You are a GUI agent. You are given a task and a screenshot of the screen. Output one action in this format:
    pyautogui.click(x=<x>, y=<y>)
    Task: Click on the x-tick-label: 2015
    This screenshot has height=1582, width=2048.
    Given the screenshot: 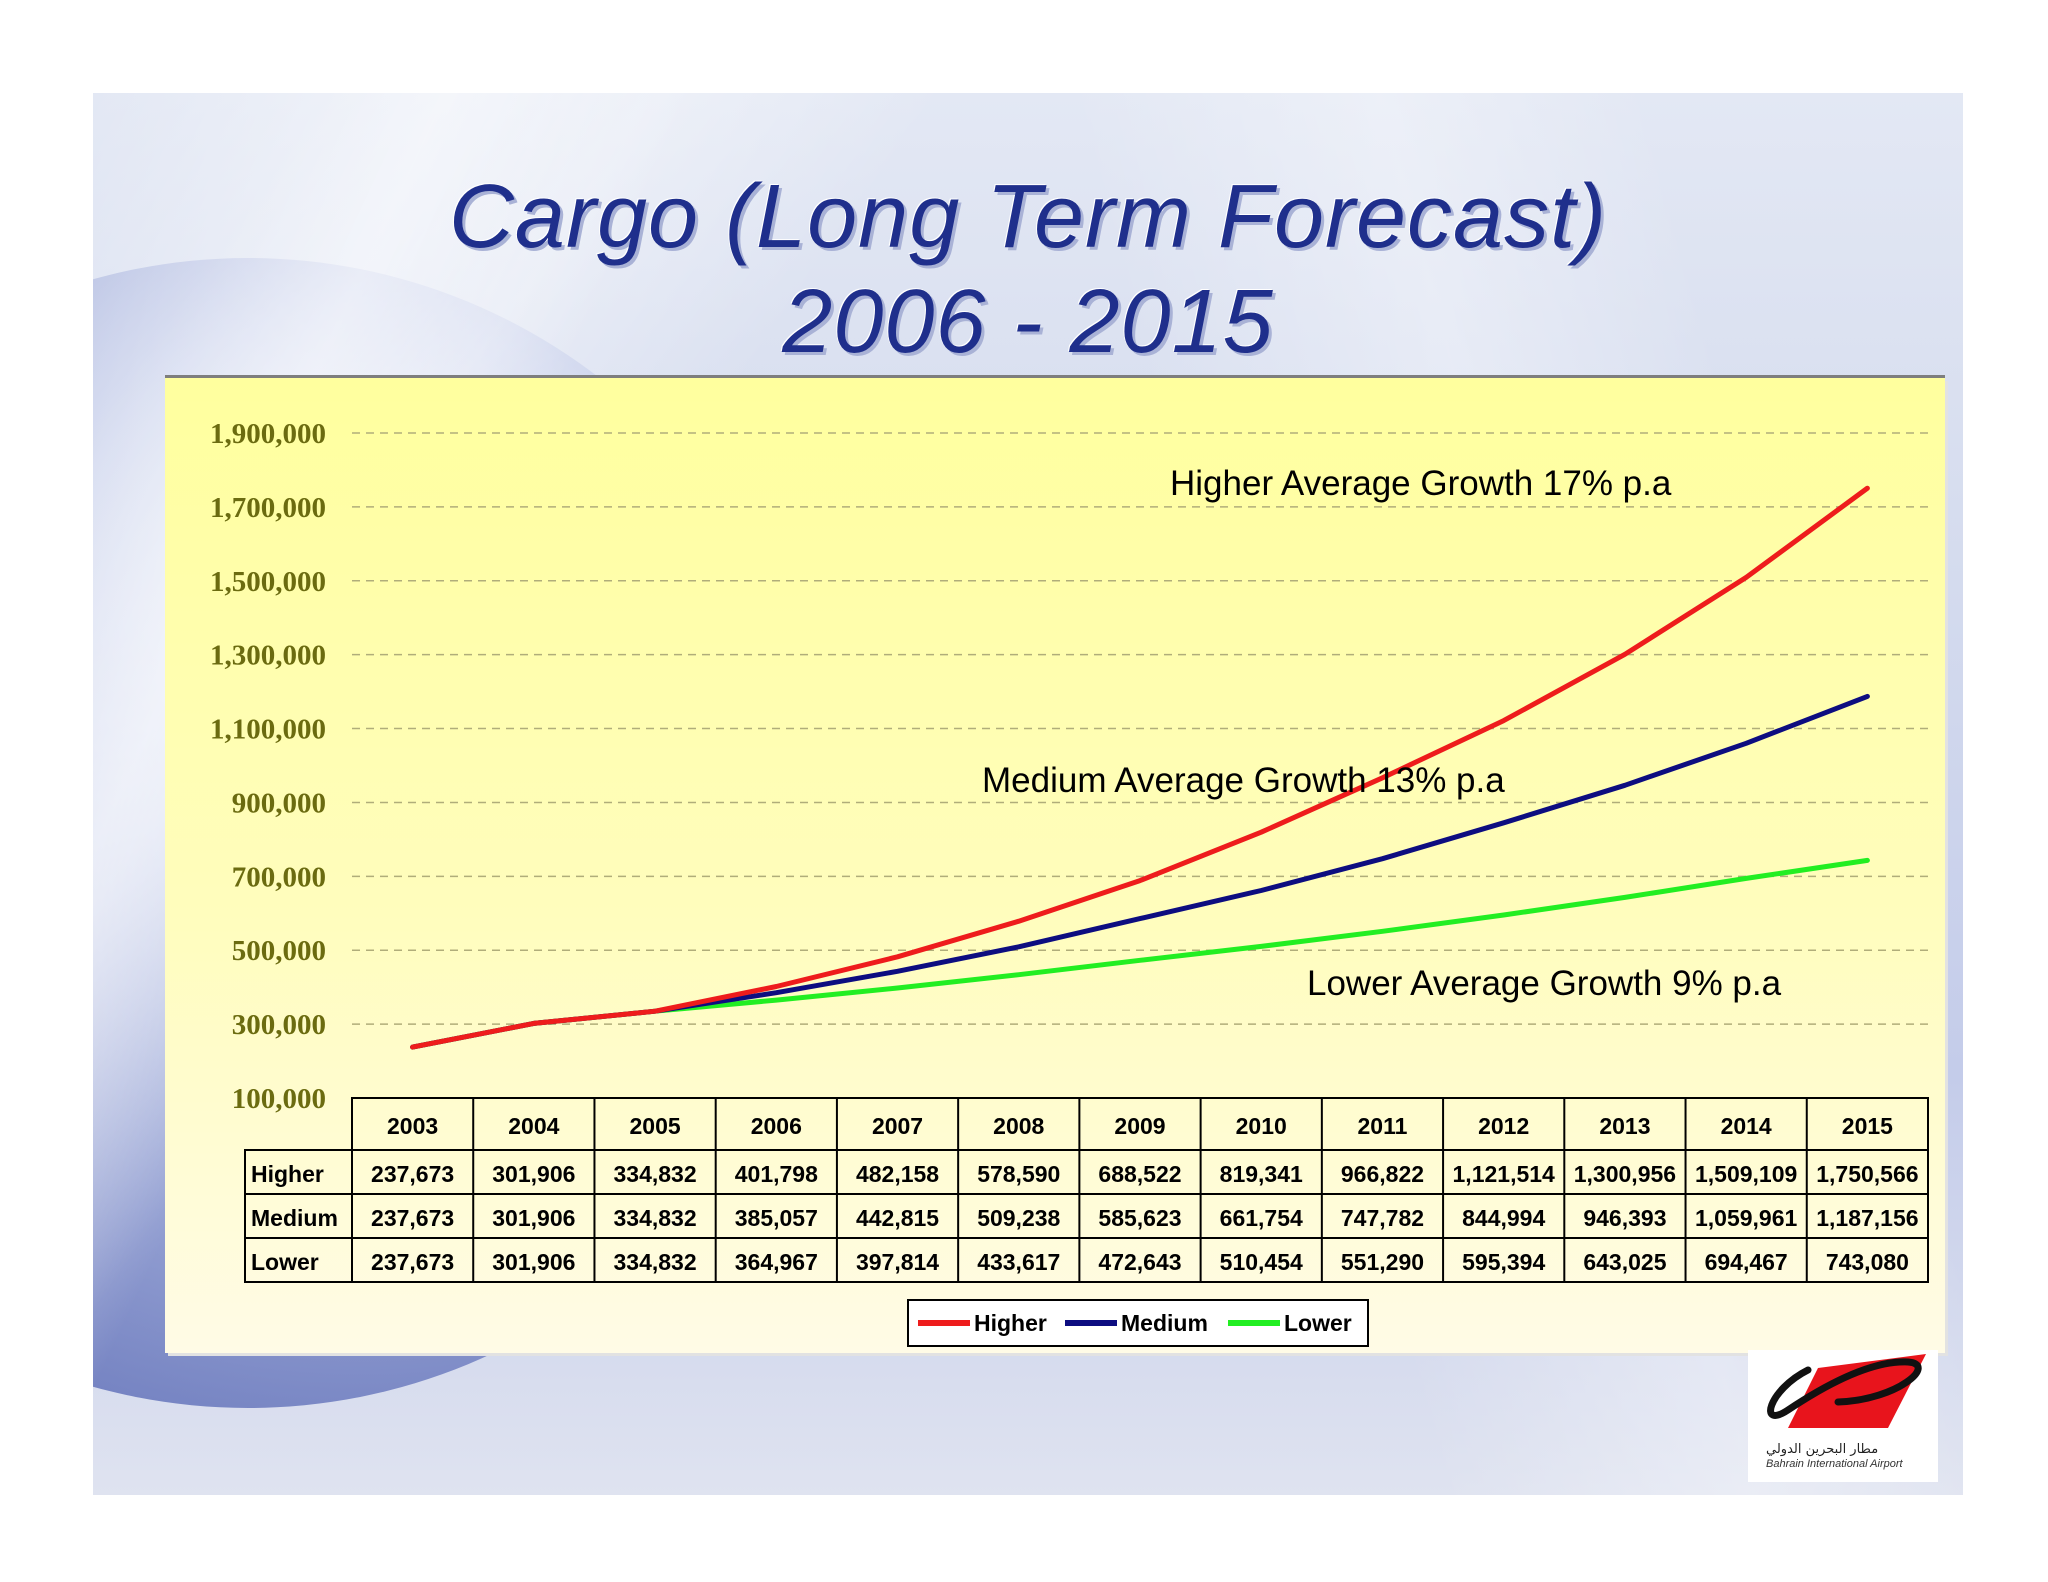 What is the action you would take?
    pyautogui.click(x=1867, y=1126)
    